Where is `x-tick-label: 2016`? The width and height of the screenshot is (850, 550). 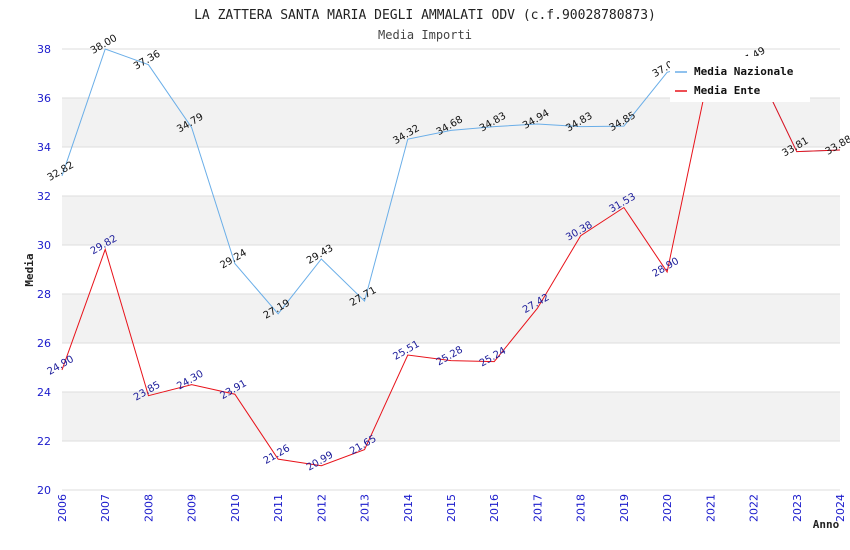
x-tick-label: 2016 is located at coordinates (494, 508).